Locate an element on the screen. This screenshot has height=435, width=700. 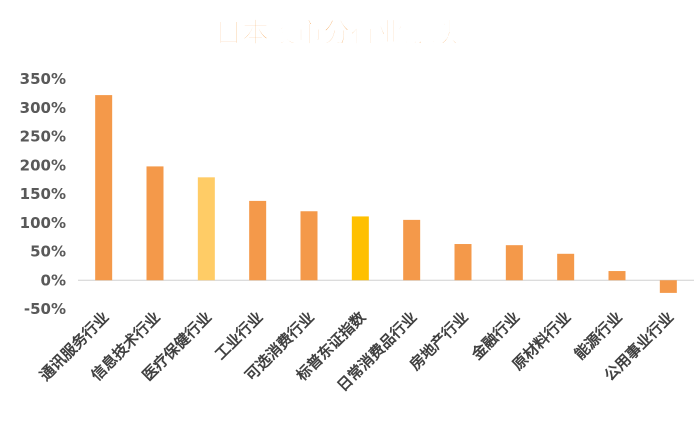
chart-title: 日本股市分行业涨跌幅 is located at coordinates (350, 33).